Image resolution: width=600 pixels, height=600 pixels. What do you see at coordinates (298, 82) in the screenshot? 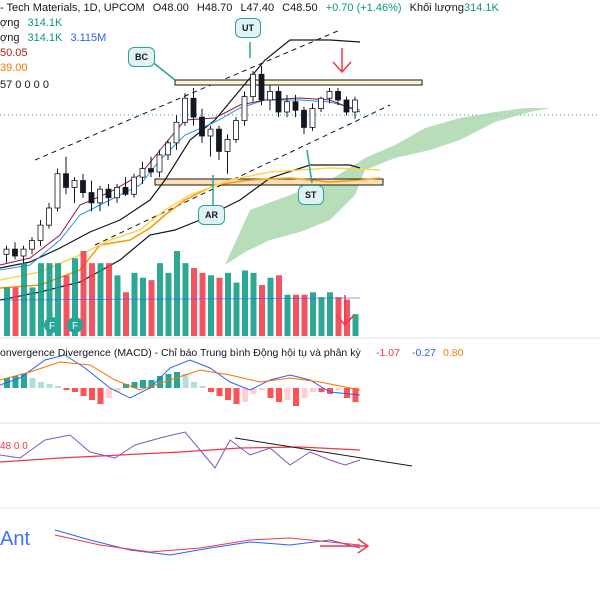
I see `resistance-zone` at bounding box center [298, 82].